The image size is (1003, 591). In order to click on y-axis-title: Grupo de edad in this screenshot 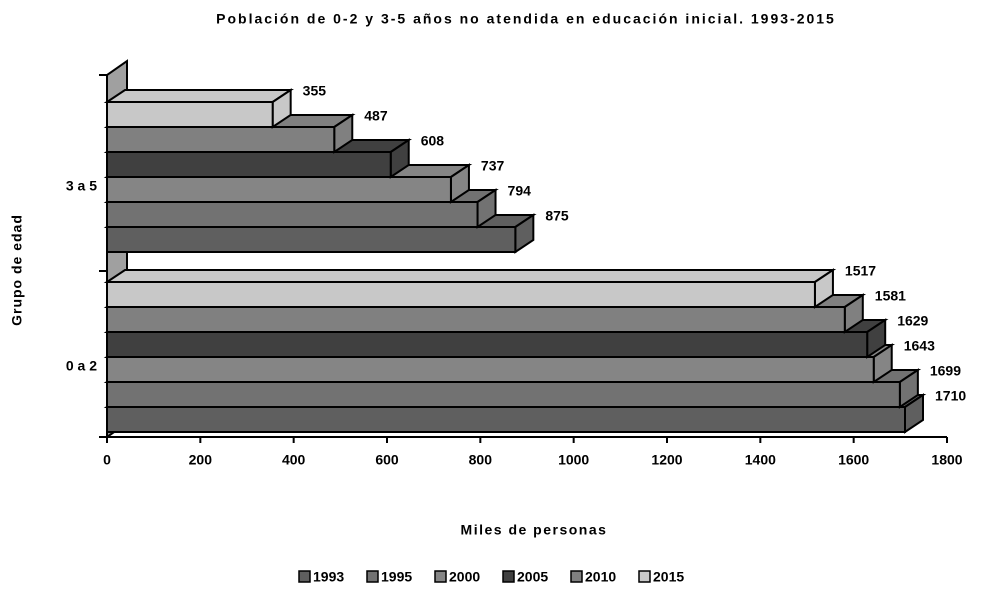, I will do `click(17, 270)`.